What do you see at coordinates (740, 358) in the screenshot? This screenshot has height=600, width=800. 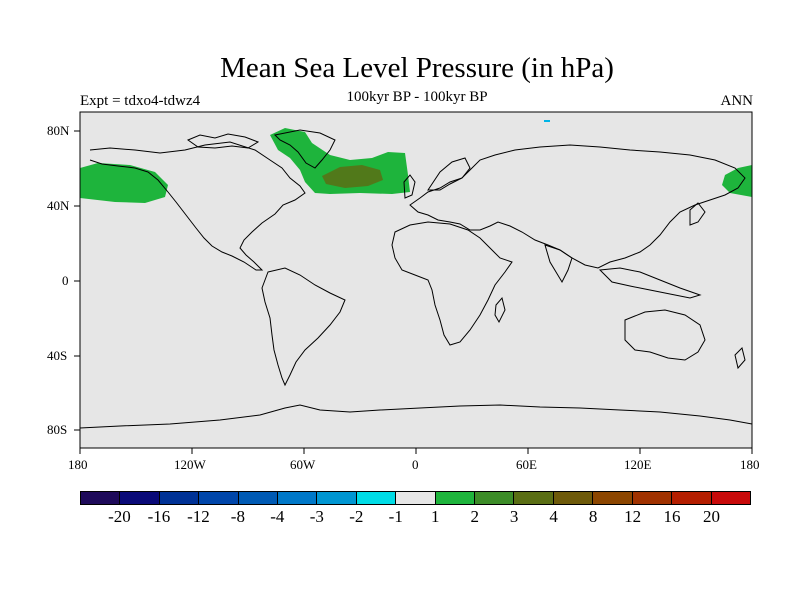 I see `coast-new-zealand` at bounding box center [740, 358].